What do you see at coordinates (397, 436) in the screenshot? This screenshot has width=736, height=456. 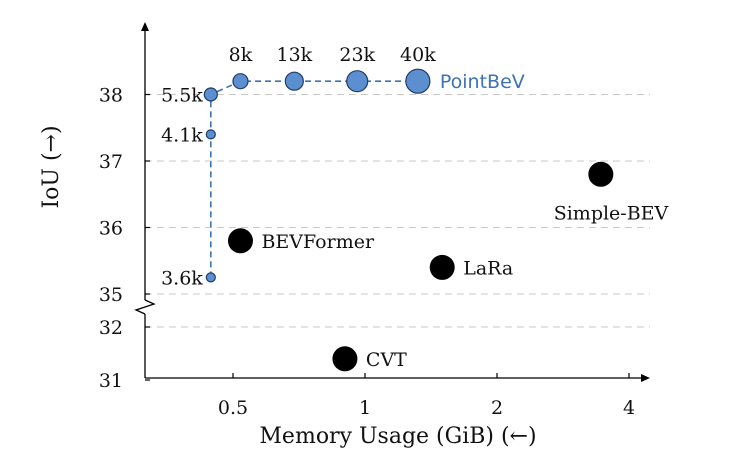 I see `x-axis-title: Memory Usage (GiB) (←)` at bounding box center [397, 436].